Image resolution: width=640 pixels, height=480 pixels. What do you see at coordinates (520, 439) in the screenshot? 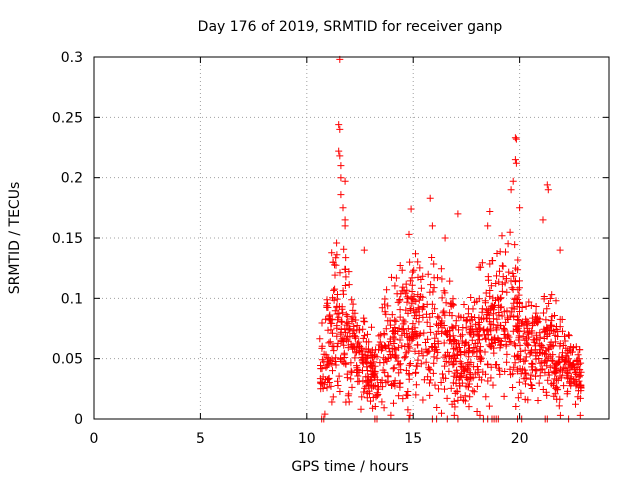
I see `x-tick-label-4: 20` at bounding box center [520, 439].